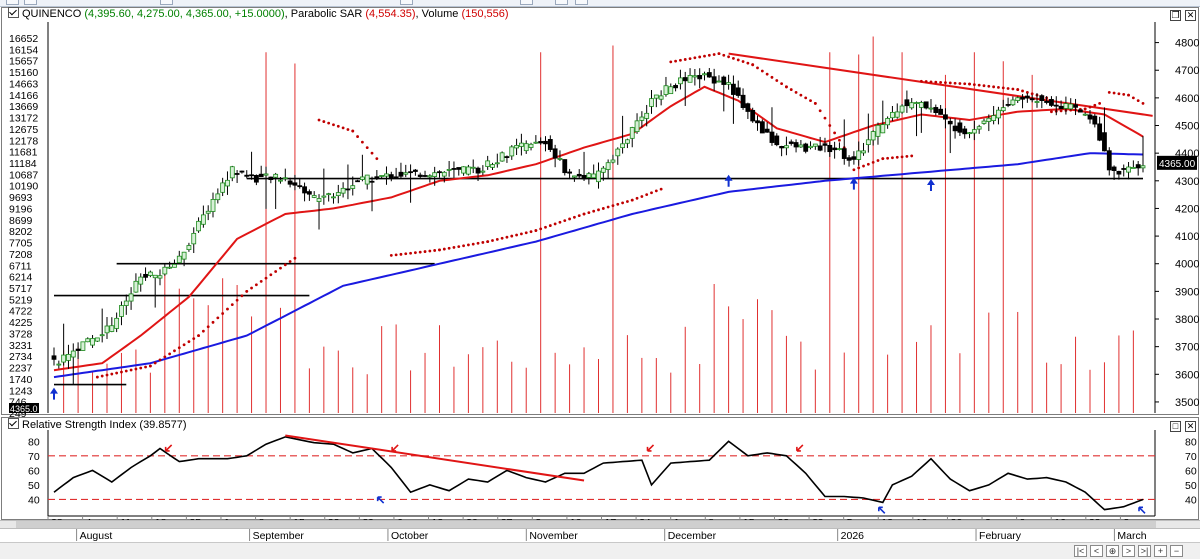 The width and height of the screenshot is (1200, 559). I want to click on top-toolbar, so click(600, 3).